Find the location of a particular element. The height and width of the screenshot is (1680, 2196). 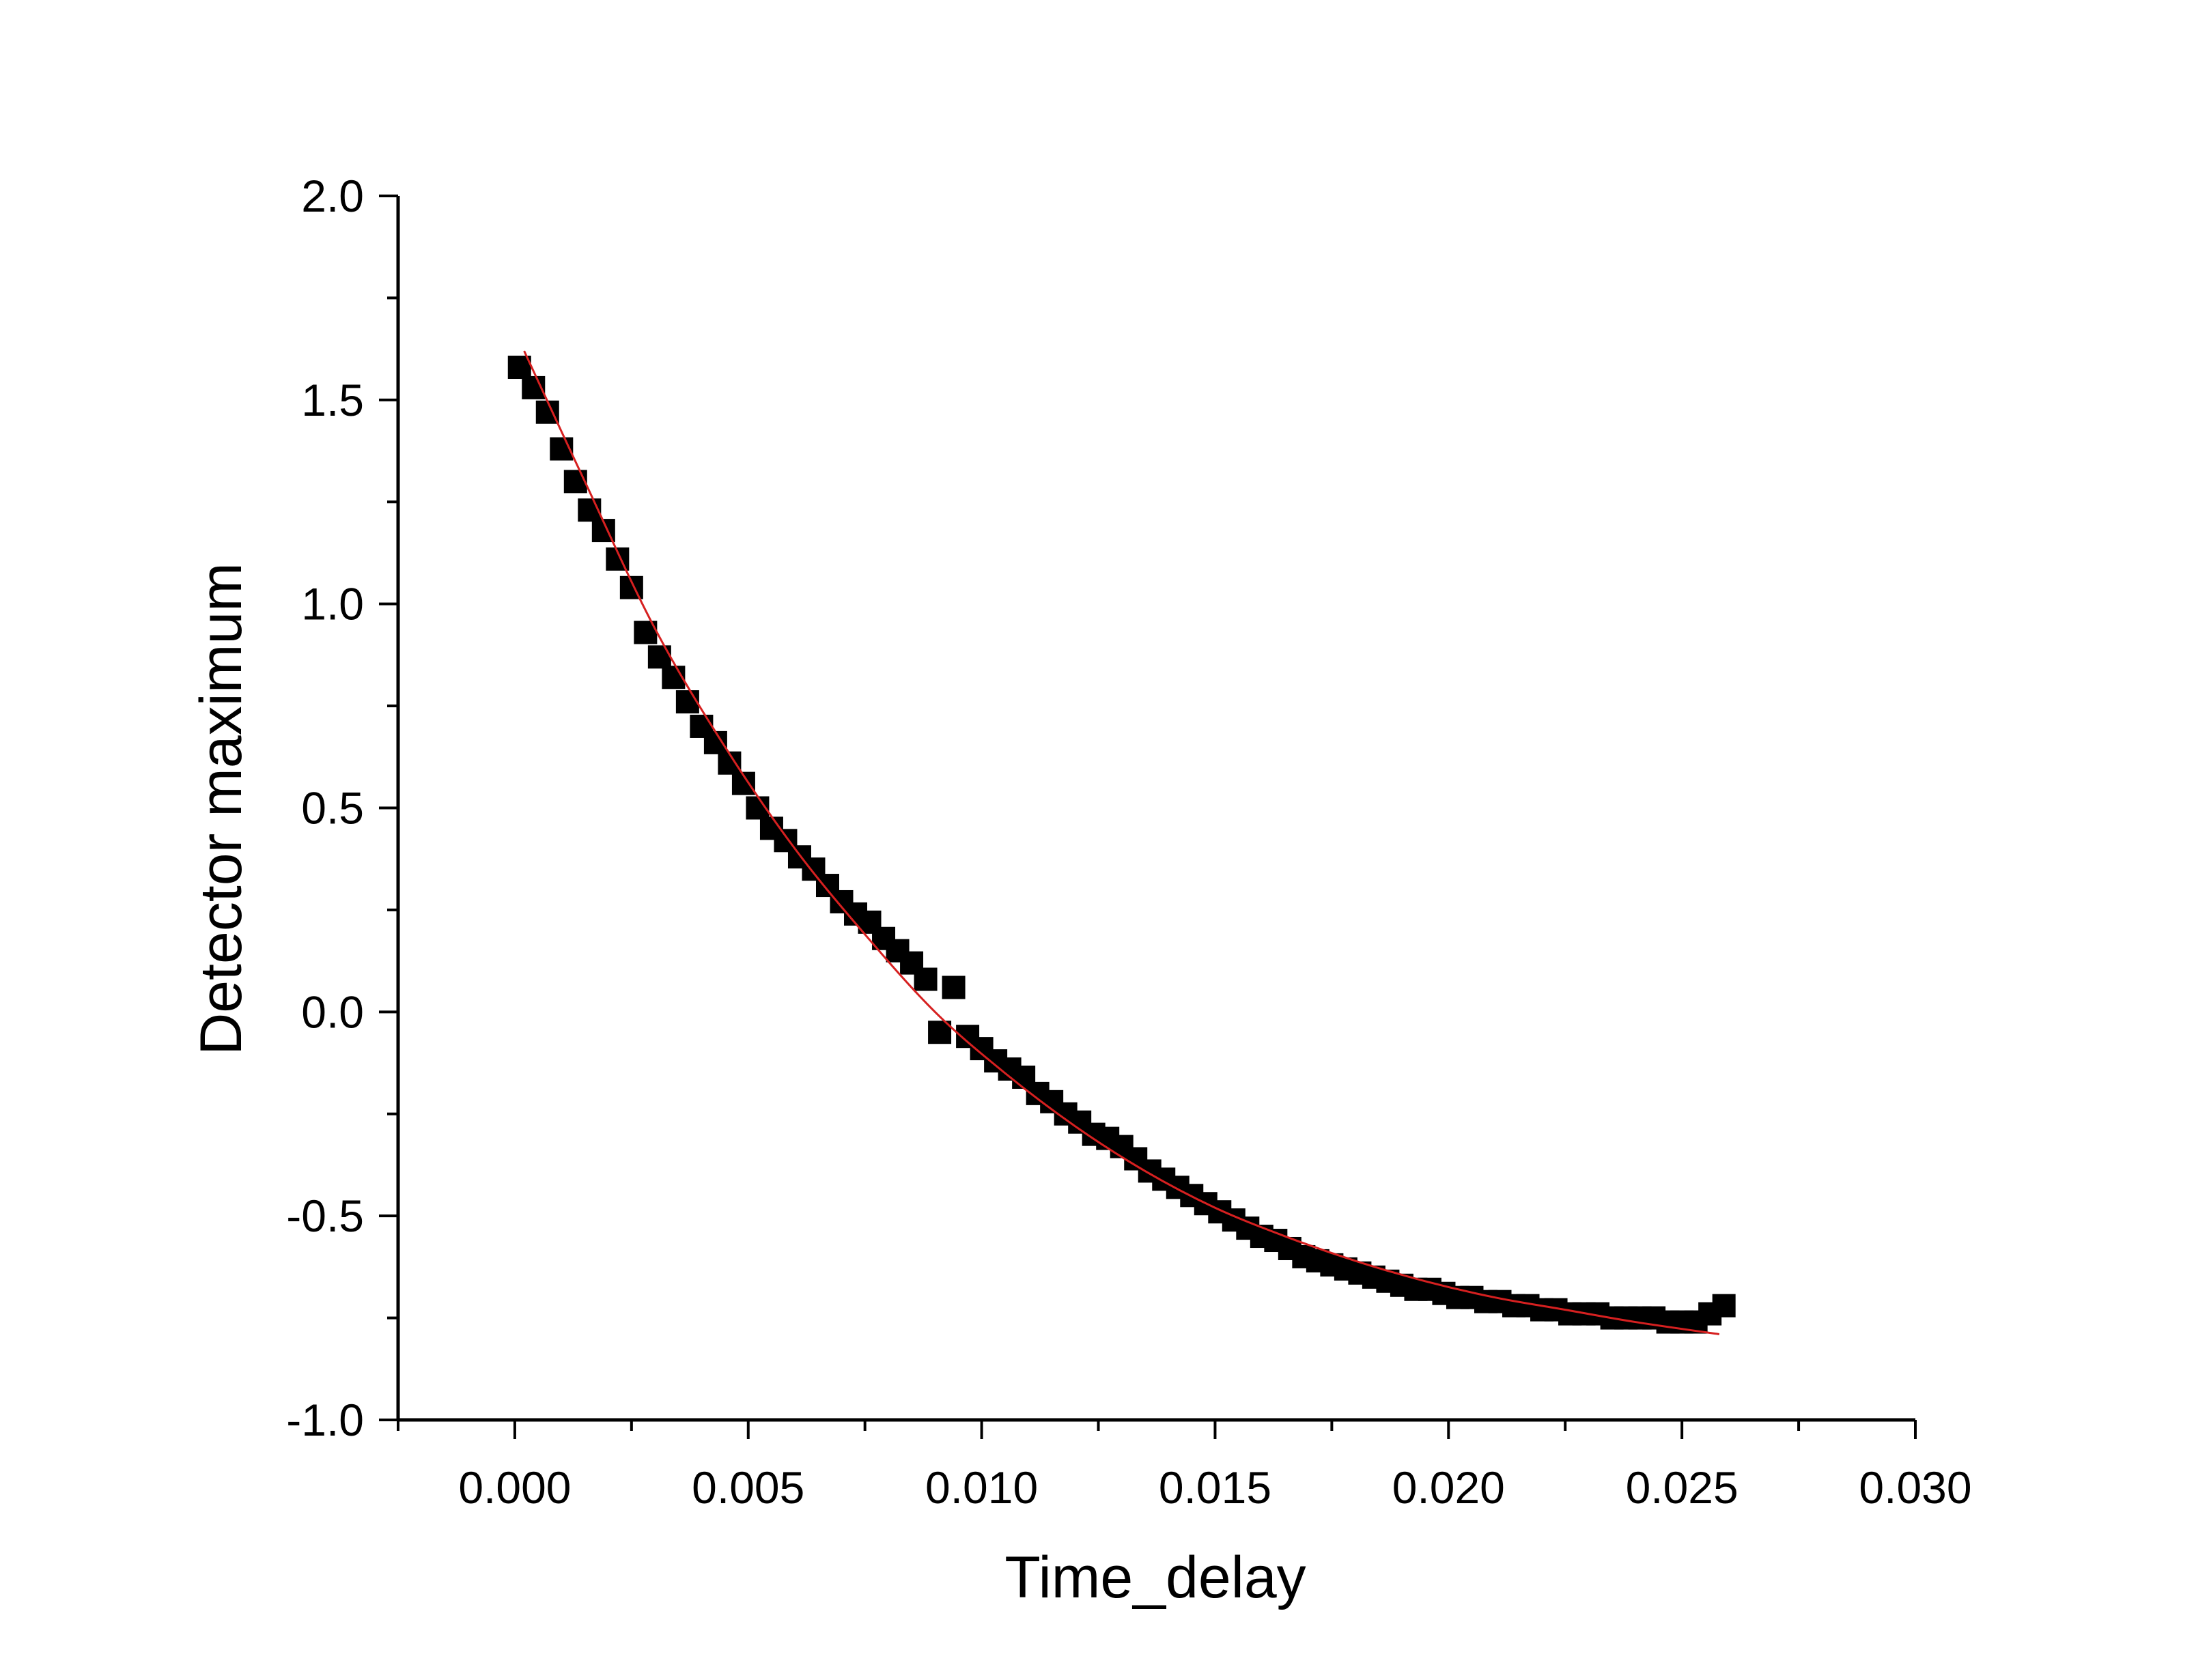

y-ticks: -1.0 -0.5 0.0 0.5 1.0 1.5 2.0 is located at coordinates (342, 808).